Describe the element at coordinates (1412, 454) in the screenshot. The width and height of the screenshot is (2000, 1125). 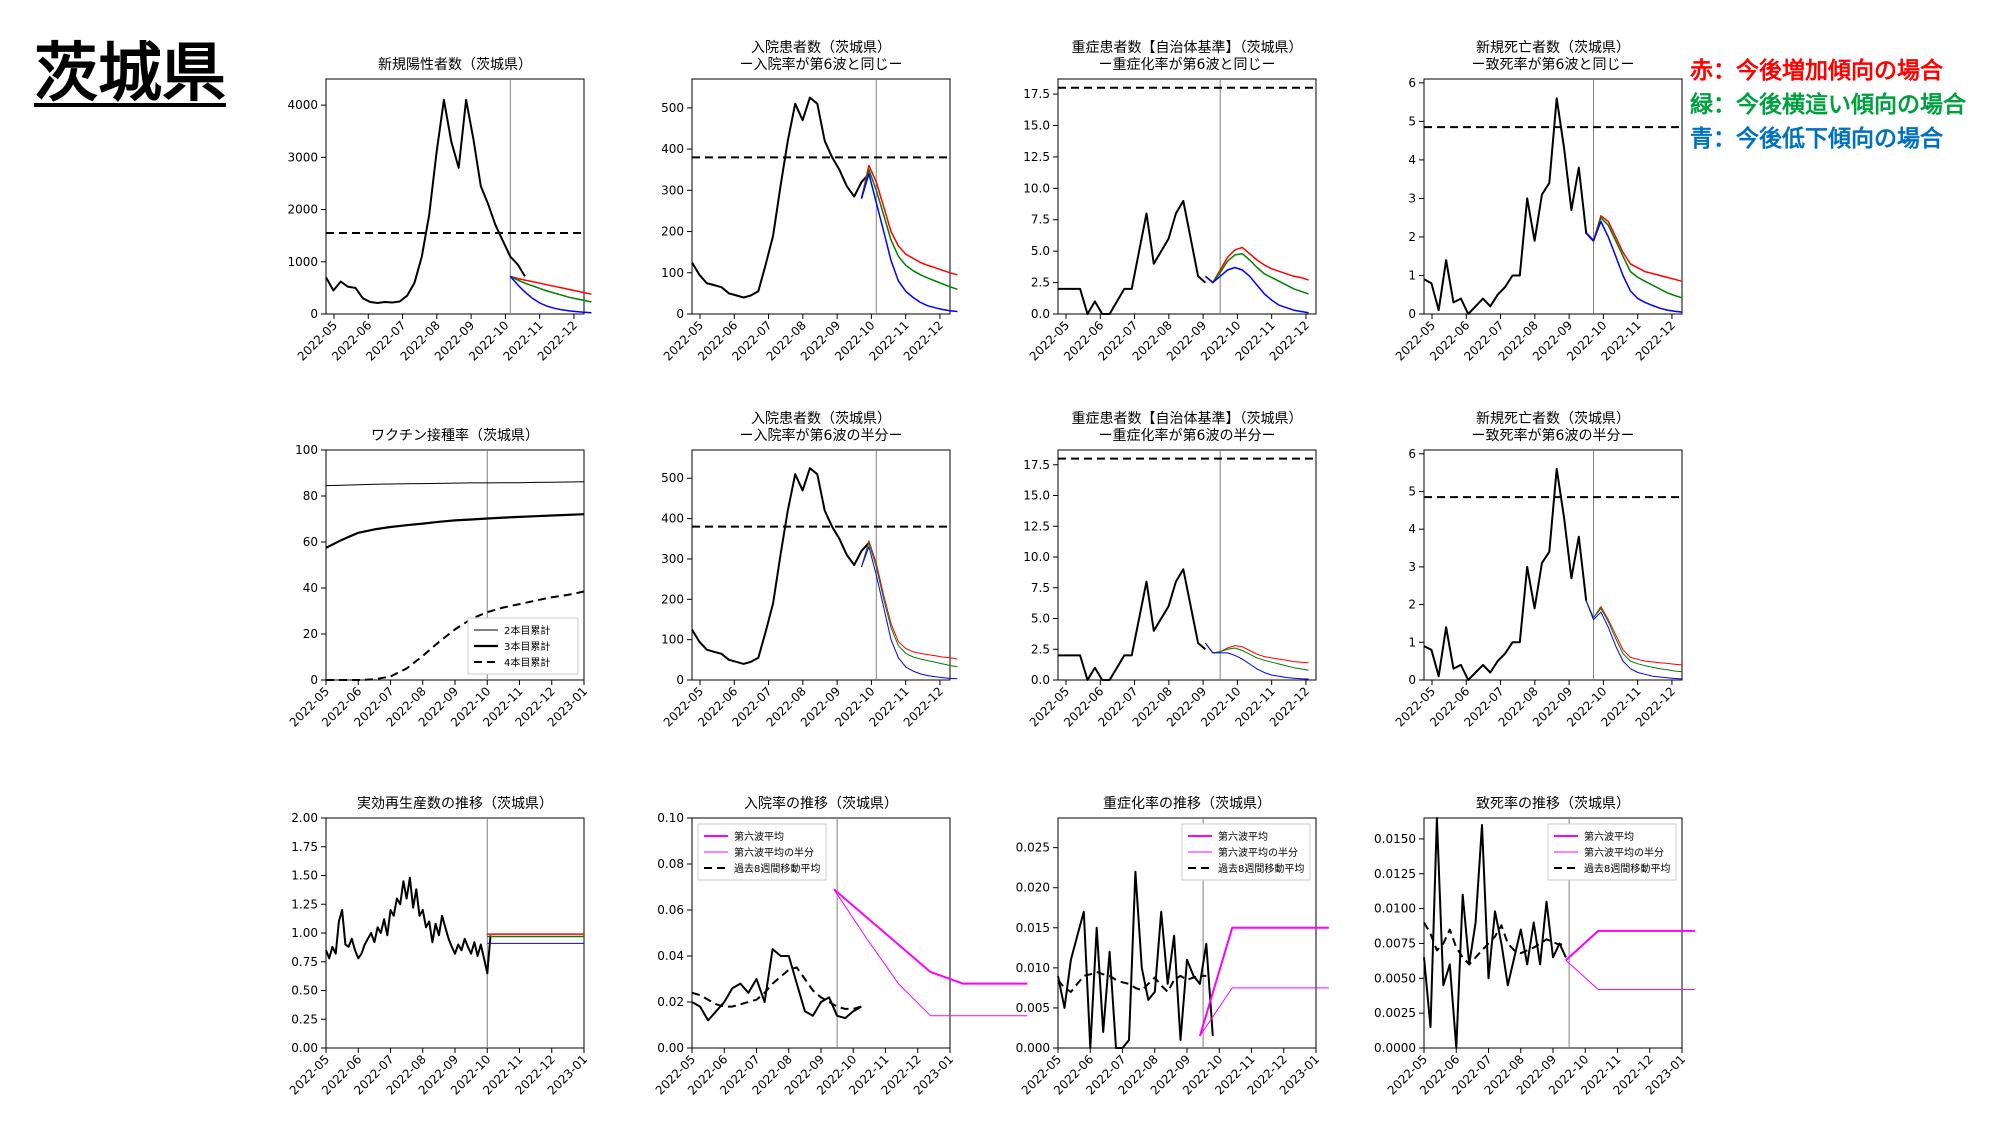
I see `y-tick-label: 6` at that location.